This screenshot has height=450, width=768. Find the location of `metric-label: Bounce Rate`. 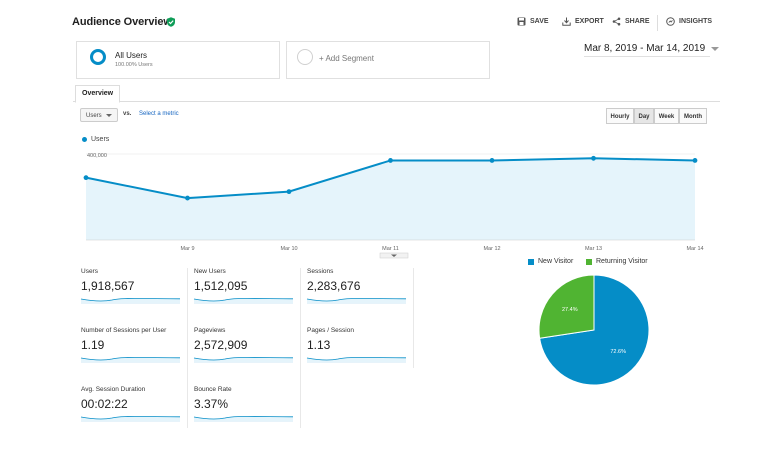

metric-label: Bounce Rate is located at coordinates (213, 389).